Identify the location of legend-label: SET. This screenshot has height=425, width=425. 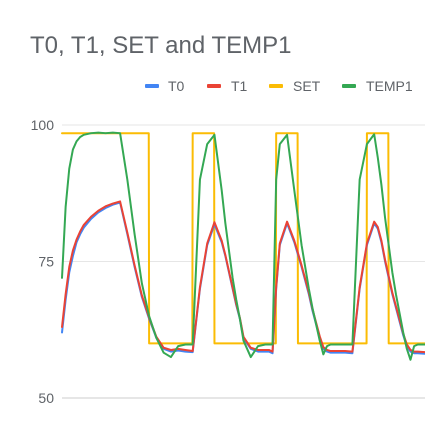
(307, 86).